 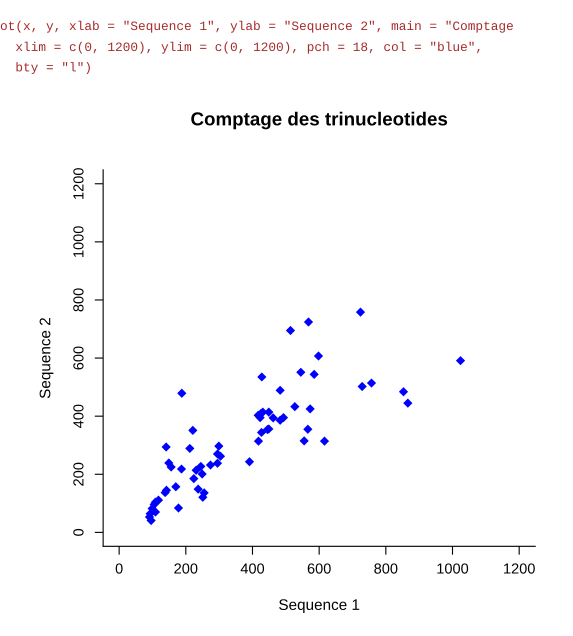 I want to click on y-axis-title: Sequence 2, so click(x=47, y=358).